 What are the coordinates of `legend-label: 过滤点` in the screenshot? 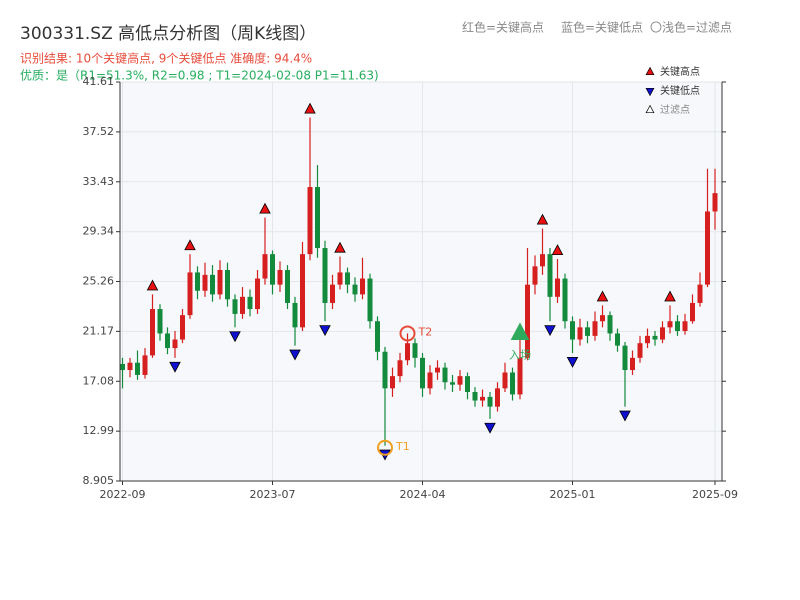 It's located at (675, 109).